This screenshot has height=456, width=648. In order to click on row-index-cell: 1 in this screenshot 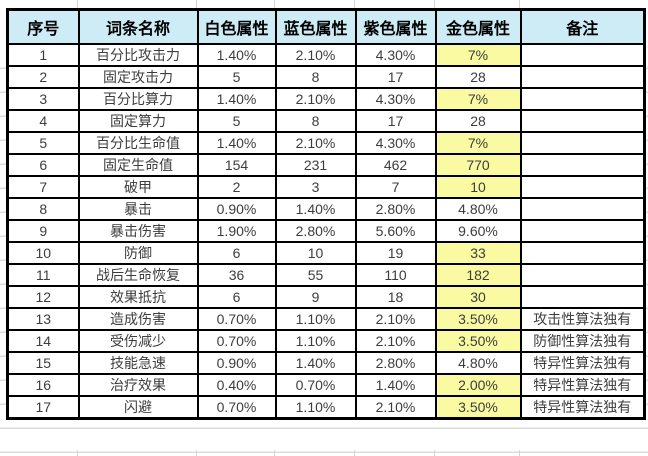, I will do `click(43, 54)`.